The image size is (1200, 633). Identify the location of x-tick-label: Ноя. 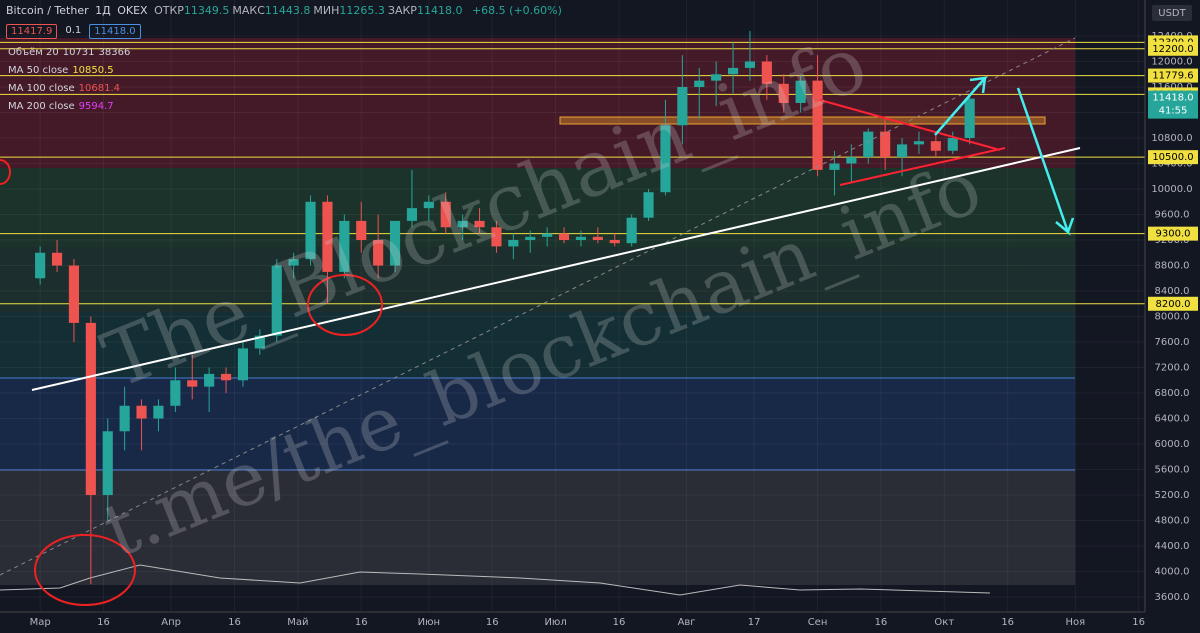
(1075, 622).